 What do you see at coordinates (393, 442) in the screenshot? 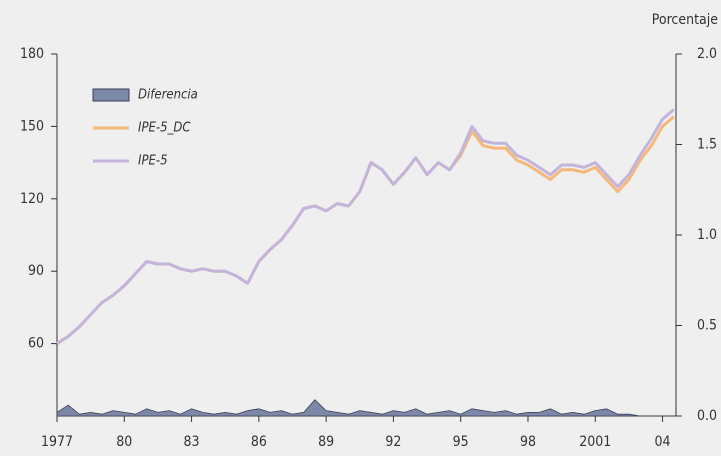
I see `x-tick-label: 92` at bounding box center [393, 442].